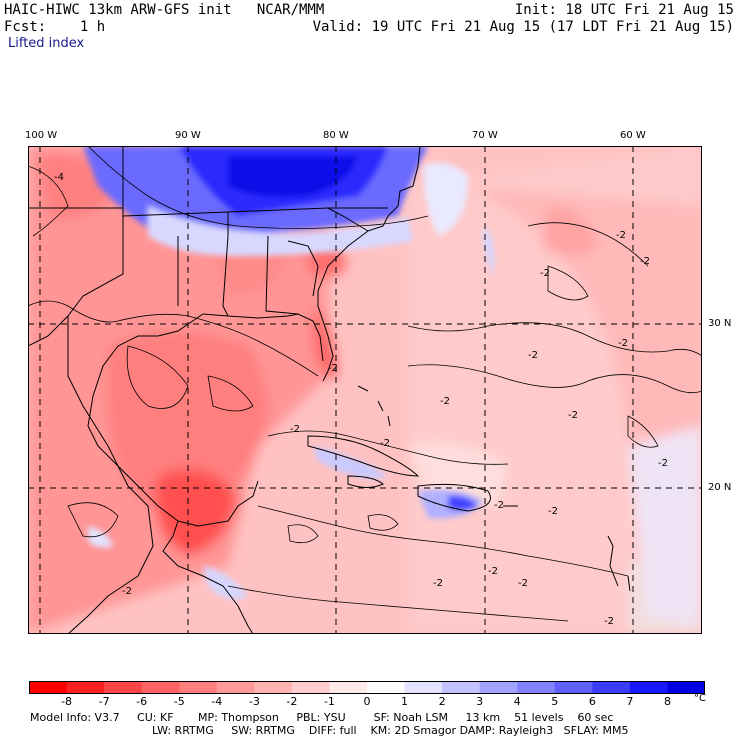  What do you see at coordinates (517, 701) in the screenshot?
I see `colorbar-tick-label: 4` at bounding box center [517, 701].